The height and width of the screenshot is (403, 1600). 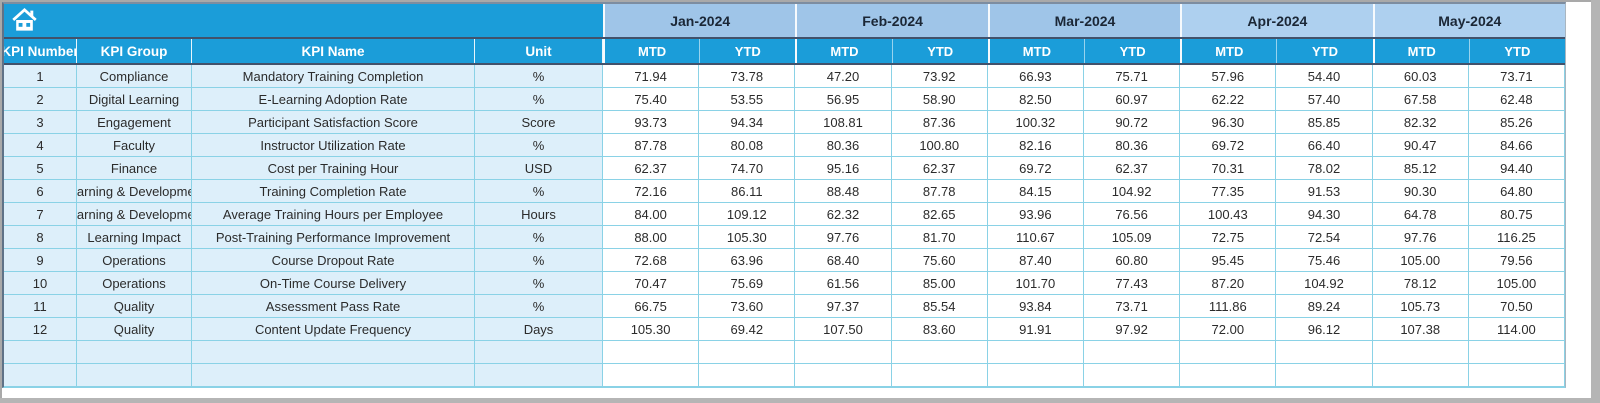 I want to click on mar-mtd-cell: 101.70, so click(x=1035, y=283).